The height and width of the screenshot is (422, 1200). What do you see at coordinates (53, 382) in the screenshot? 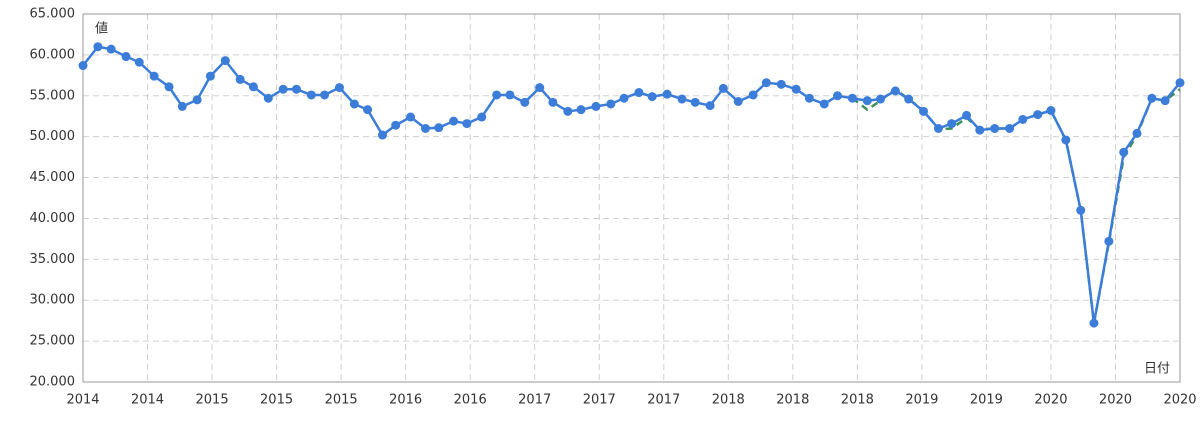
I see `y-tick-label: 20.000` at bounding box center [53, 382].